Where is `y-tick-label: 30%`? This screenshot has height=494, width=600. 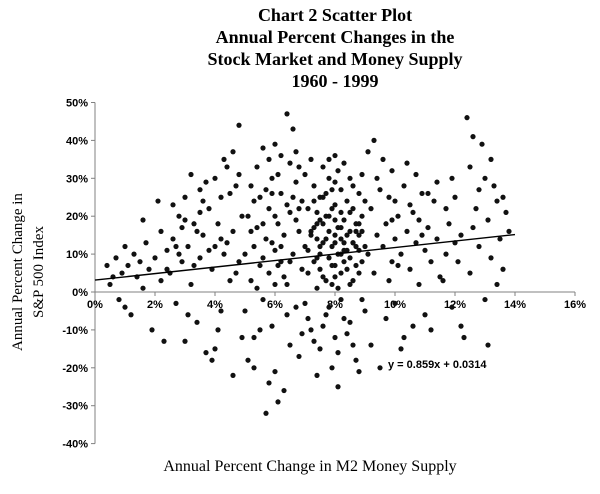 y-tick-label: 30% is located at coordinates (77, 179).